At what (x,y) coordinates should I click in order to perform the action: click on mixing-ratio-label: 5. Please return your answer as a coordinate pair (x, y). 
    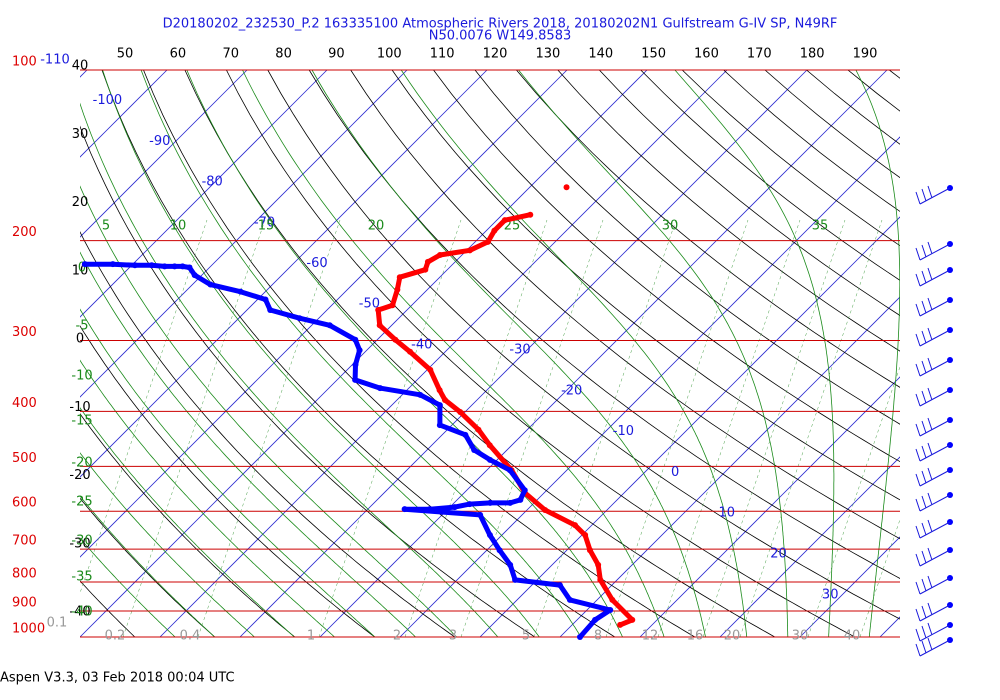
    Looking at the image, I should click on (526, 636).